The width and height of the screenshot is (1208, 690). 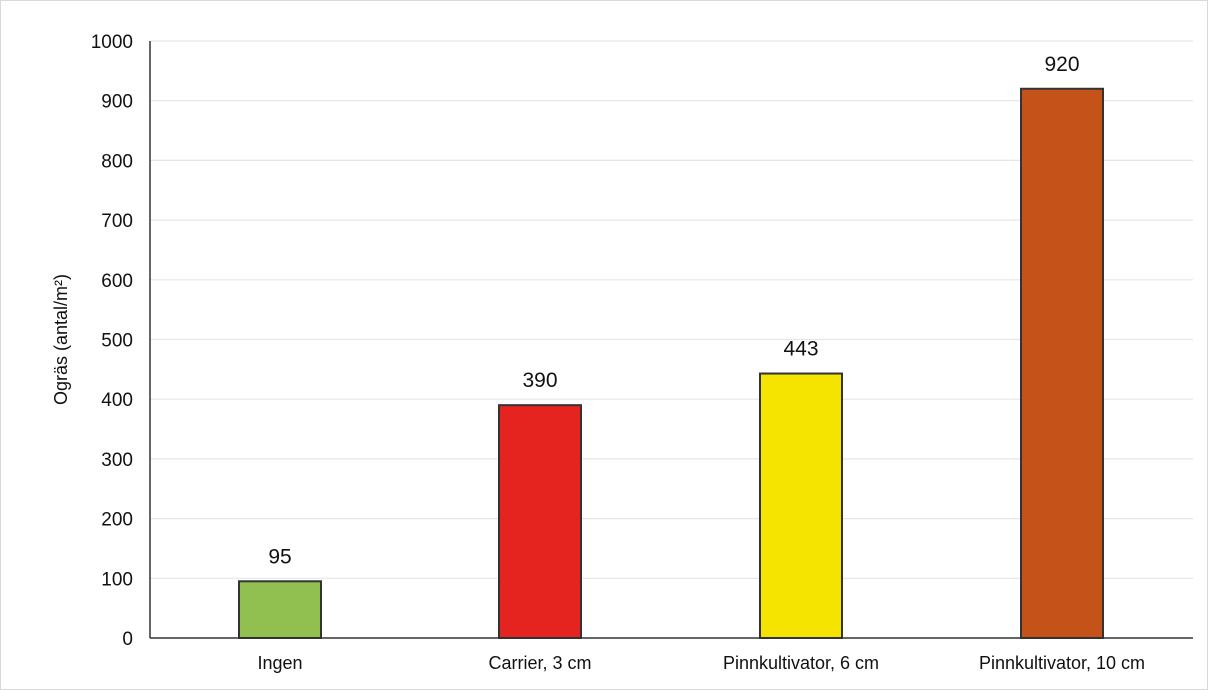 What do you see at coordinates (117, 460) in the screenshot?
I see `y-tick-label: 300` at bounding box center [117, 460].